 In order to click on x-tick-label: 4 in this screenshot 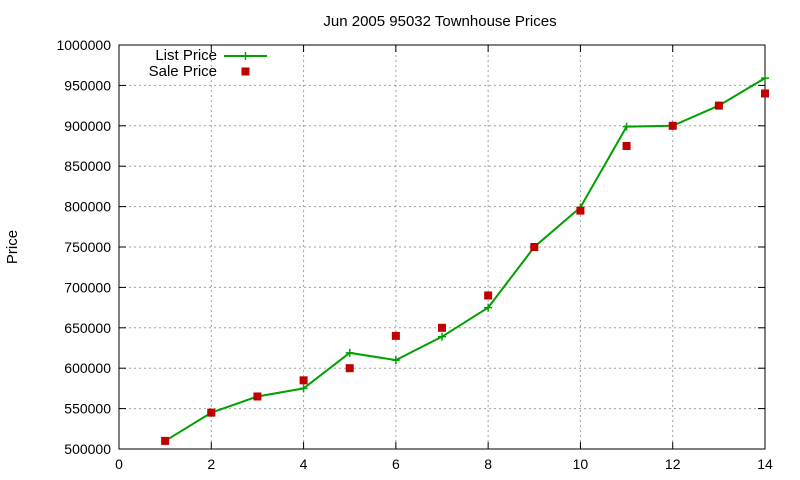, I will do `click(304, 464)`.